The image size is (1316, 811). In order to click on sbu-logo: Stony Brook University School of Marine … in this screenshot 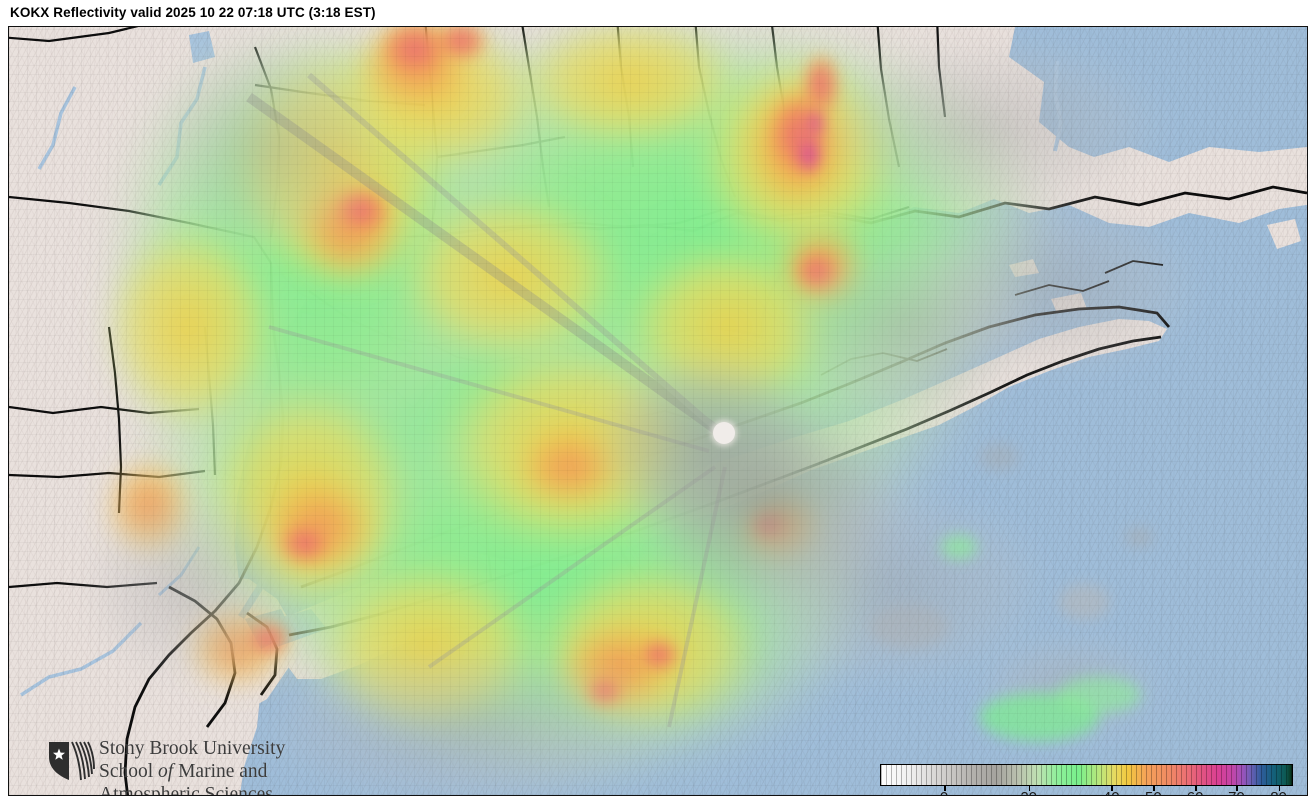, I will do `click(177, 766)`.